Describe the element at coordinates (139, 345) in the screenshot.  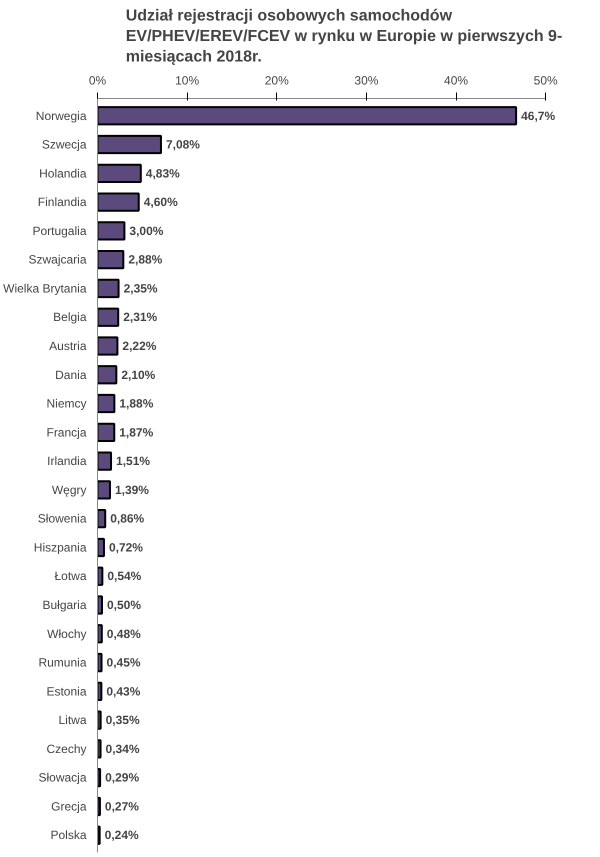
I see `data-label: 2,22%` at that location.